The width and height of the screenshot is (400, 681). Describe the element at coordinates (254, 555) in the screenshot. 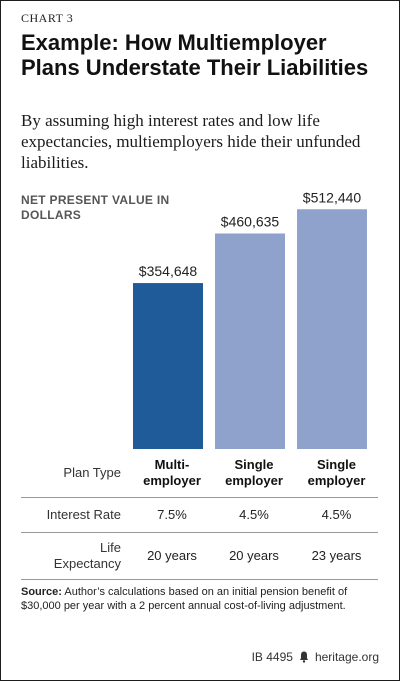

I see `life-expectancy-col-2: 20 years` at that location.